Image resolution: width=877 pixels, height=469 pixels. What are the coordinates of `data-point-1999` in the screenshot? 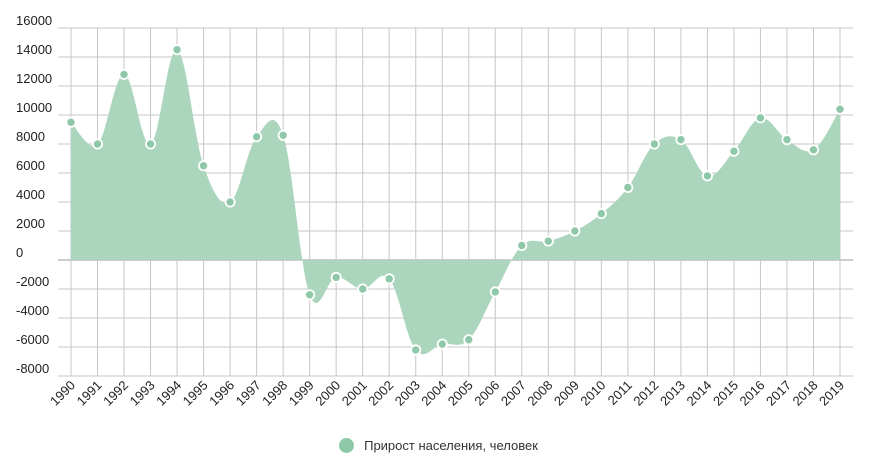 It's located at (310, 295).